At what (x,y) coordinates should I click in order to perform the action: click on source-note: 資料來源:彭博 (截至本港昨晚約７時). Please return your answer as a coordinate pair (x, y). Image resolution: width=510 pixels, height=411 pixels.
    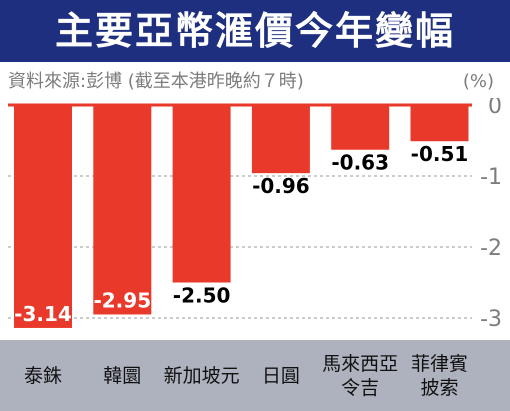
    Looking at the image, I should click on (156, 81).